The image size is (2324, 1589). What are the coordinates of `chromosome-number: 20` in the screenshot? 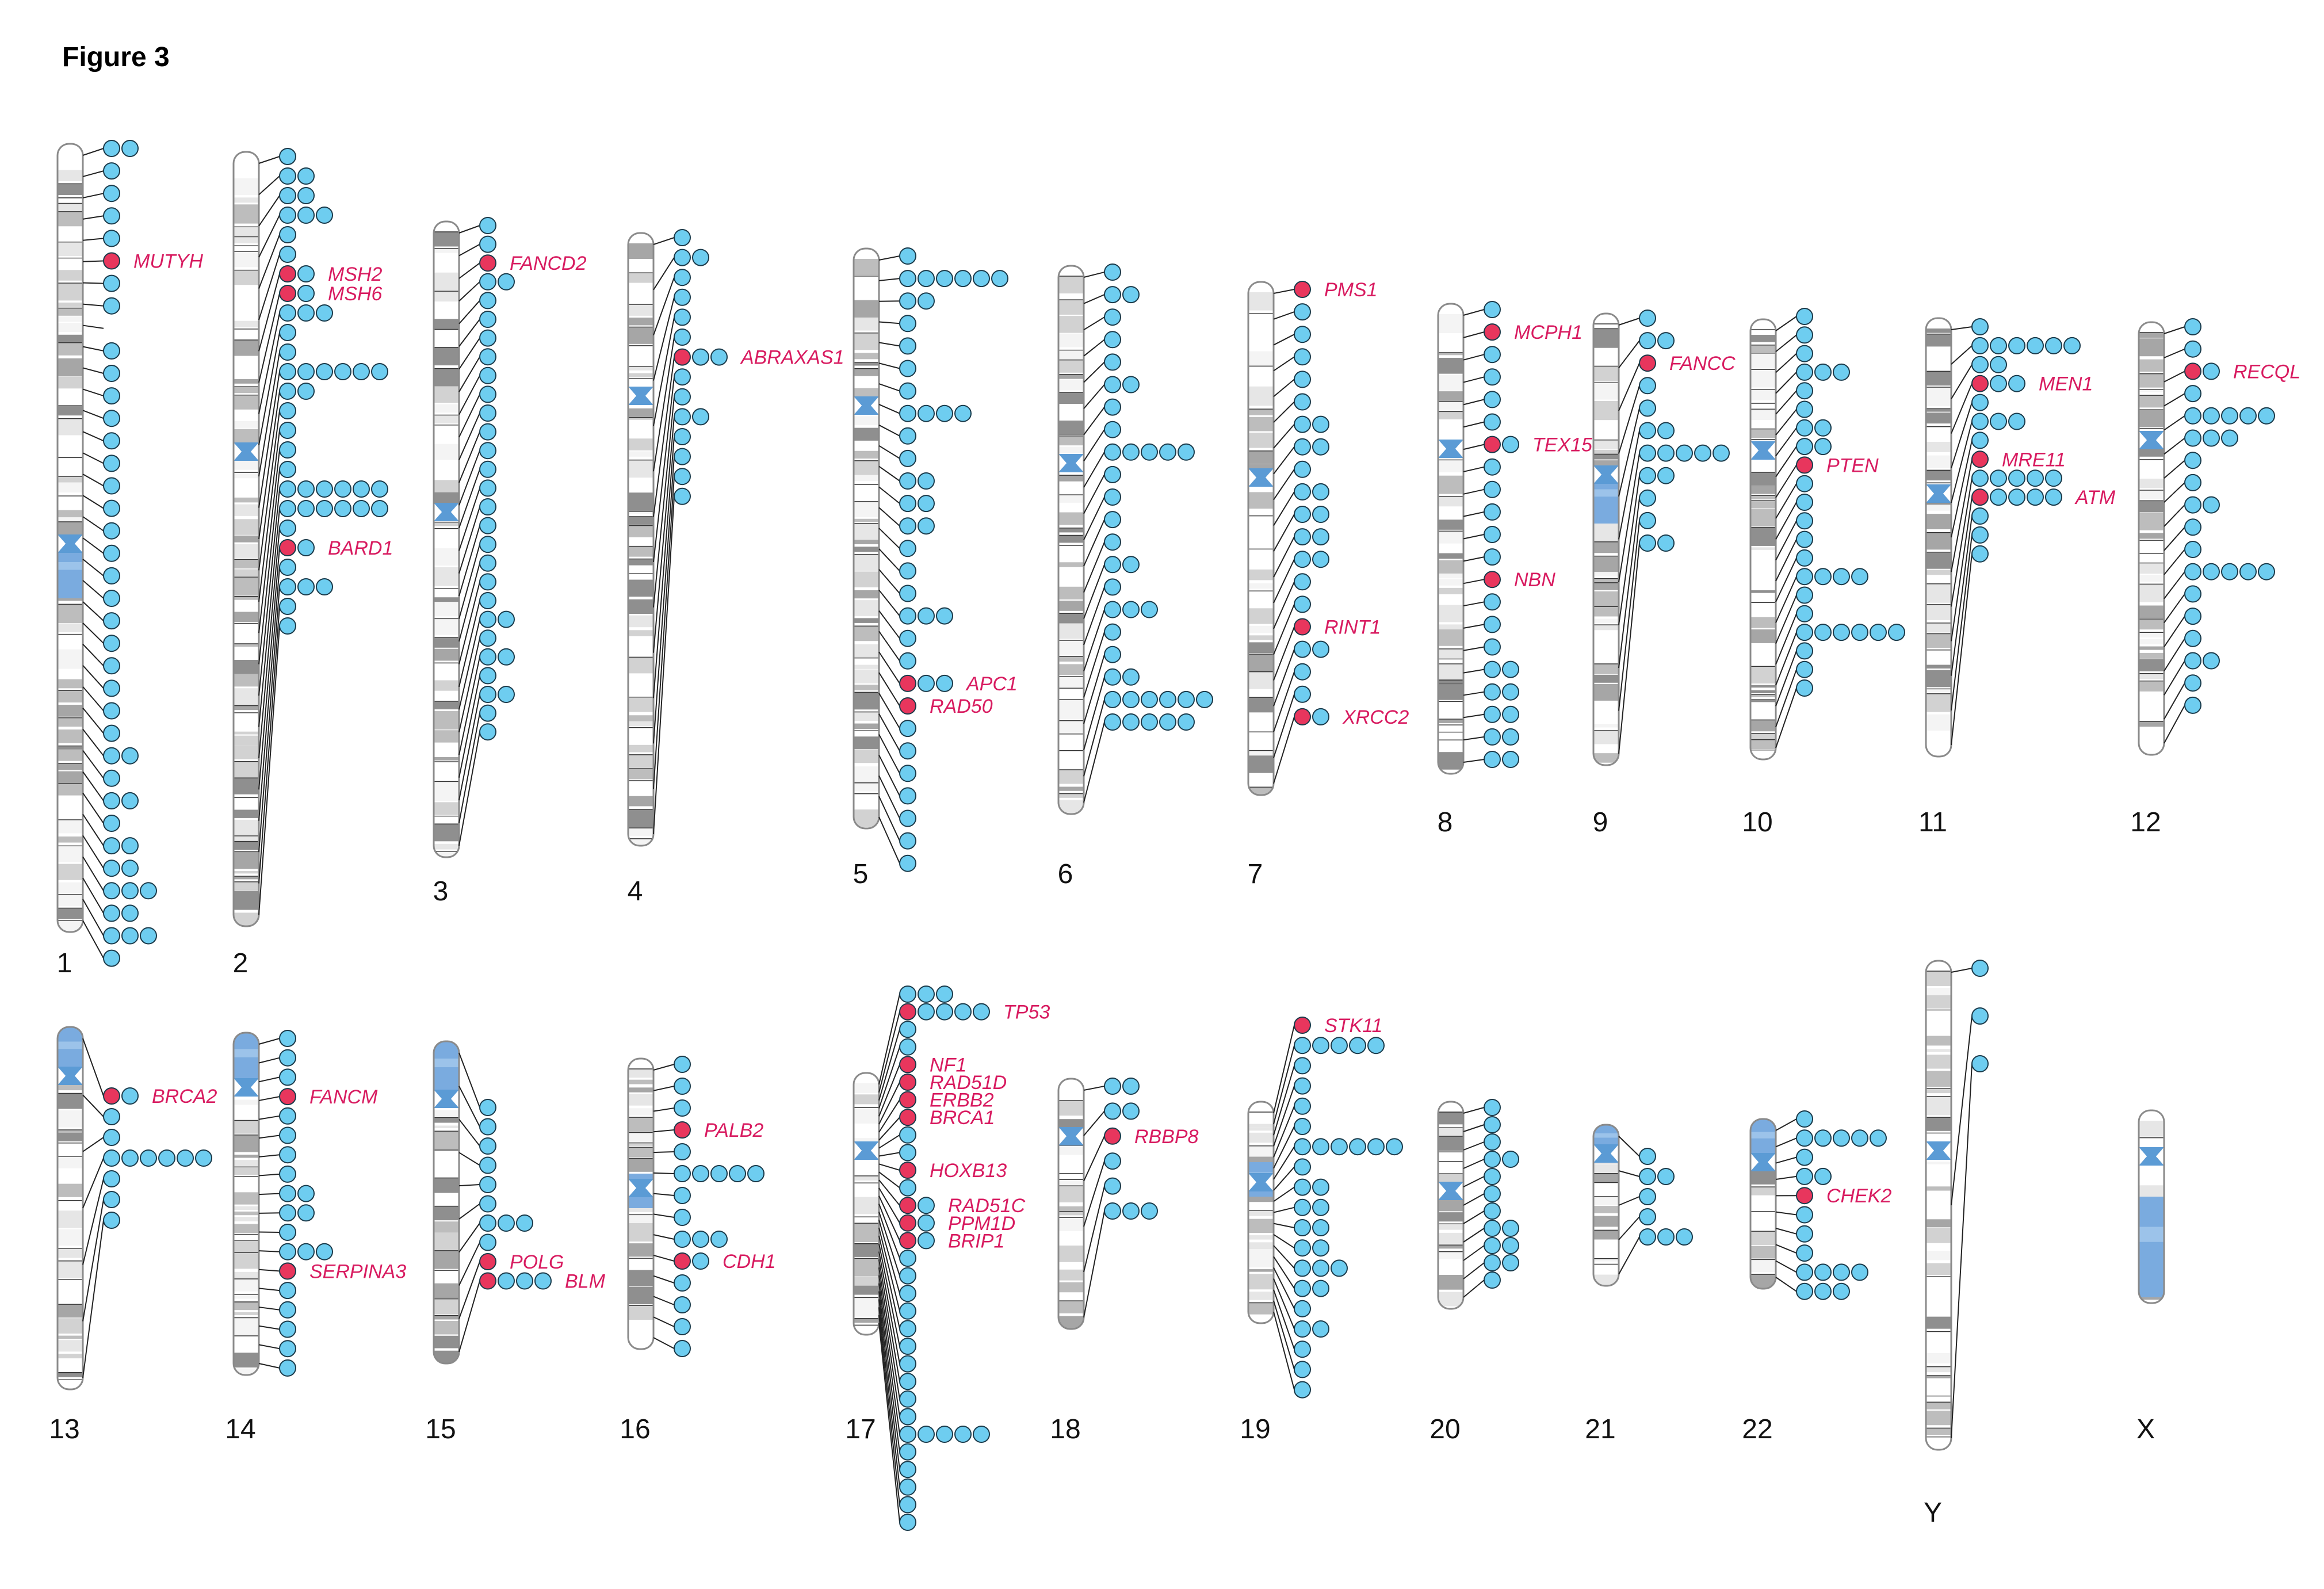 It's located at (1444, 1429).